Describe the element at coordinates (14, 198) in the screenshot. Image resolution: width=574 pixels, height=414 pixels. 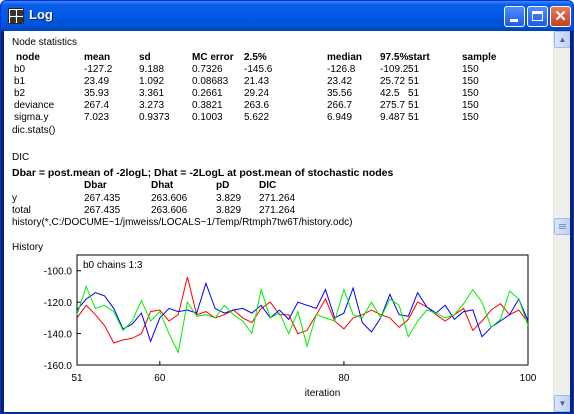
I see `table-cell: y` at that location.